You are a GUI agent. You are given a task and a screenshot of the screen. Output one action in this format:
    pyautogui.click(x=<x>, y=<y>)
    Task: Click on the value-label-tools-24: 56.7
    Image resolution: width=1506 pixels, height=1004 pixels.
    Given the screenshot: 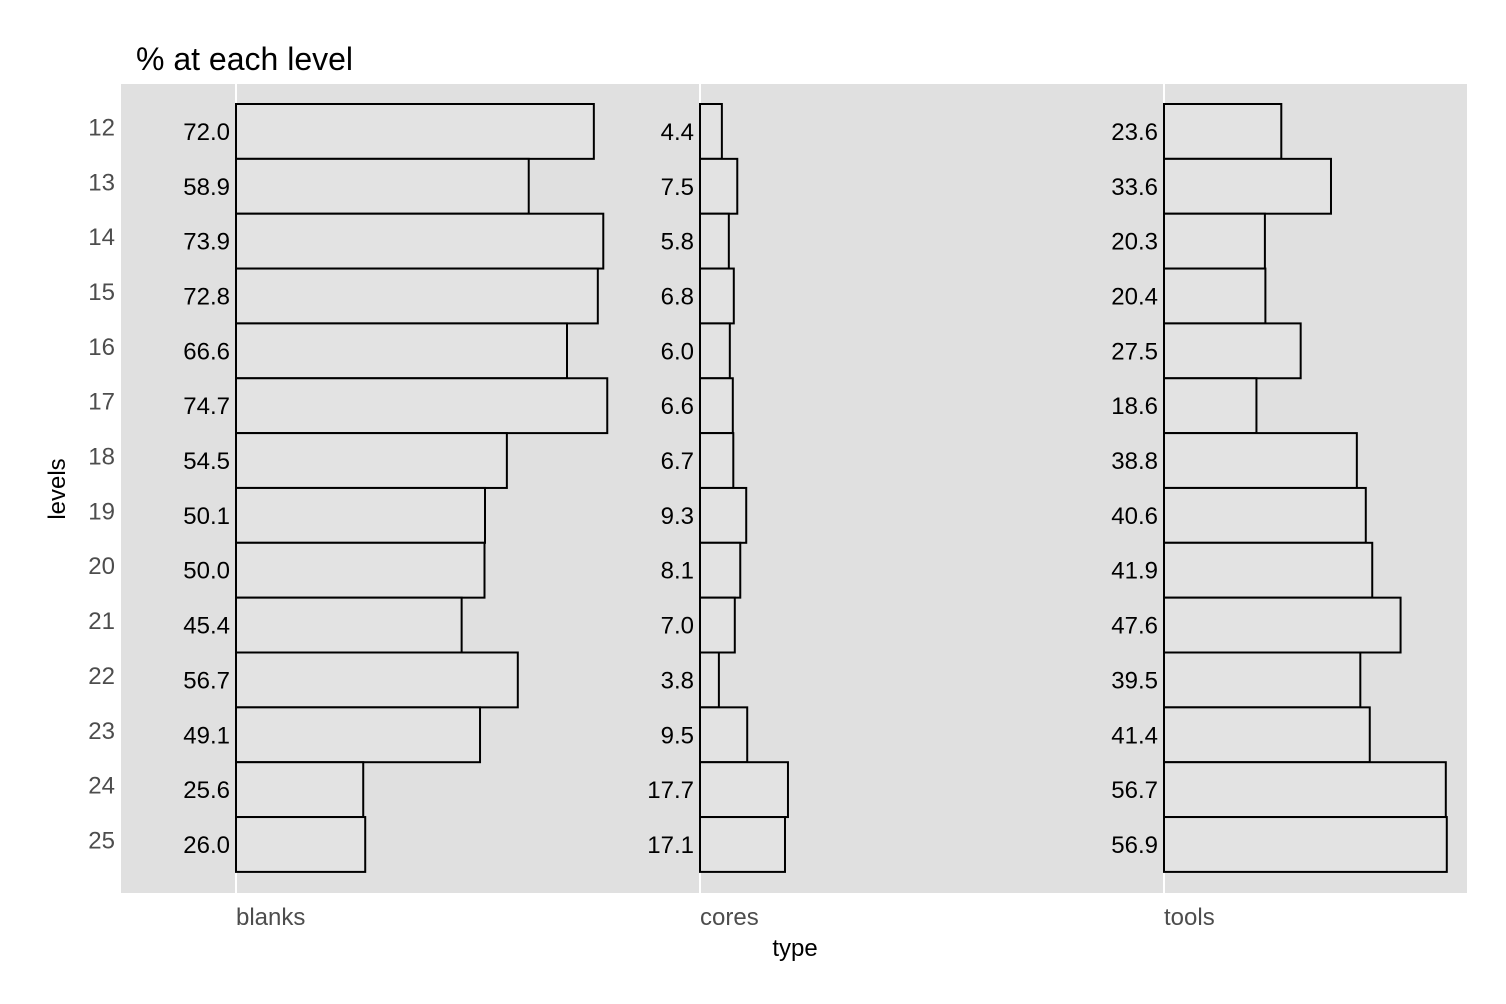 What is the action you would take?
    pyautogui.click(x=1134, y=790)
    